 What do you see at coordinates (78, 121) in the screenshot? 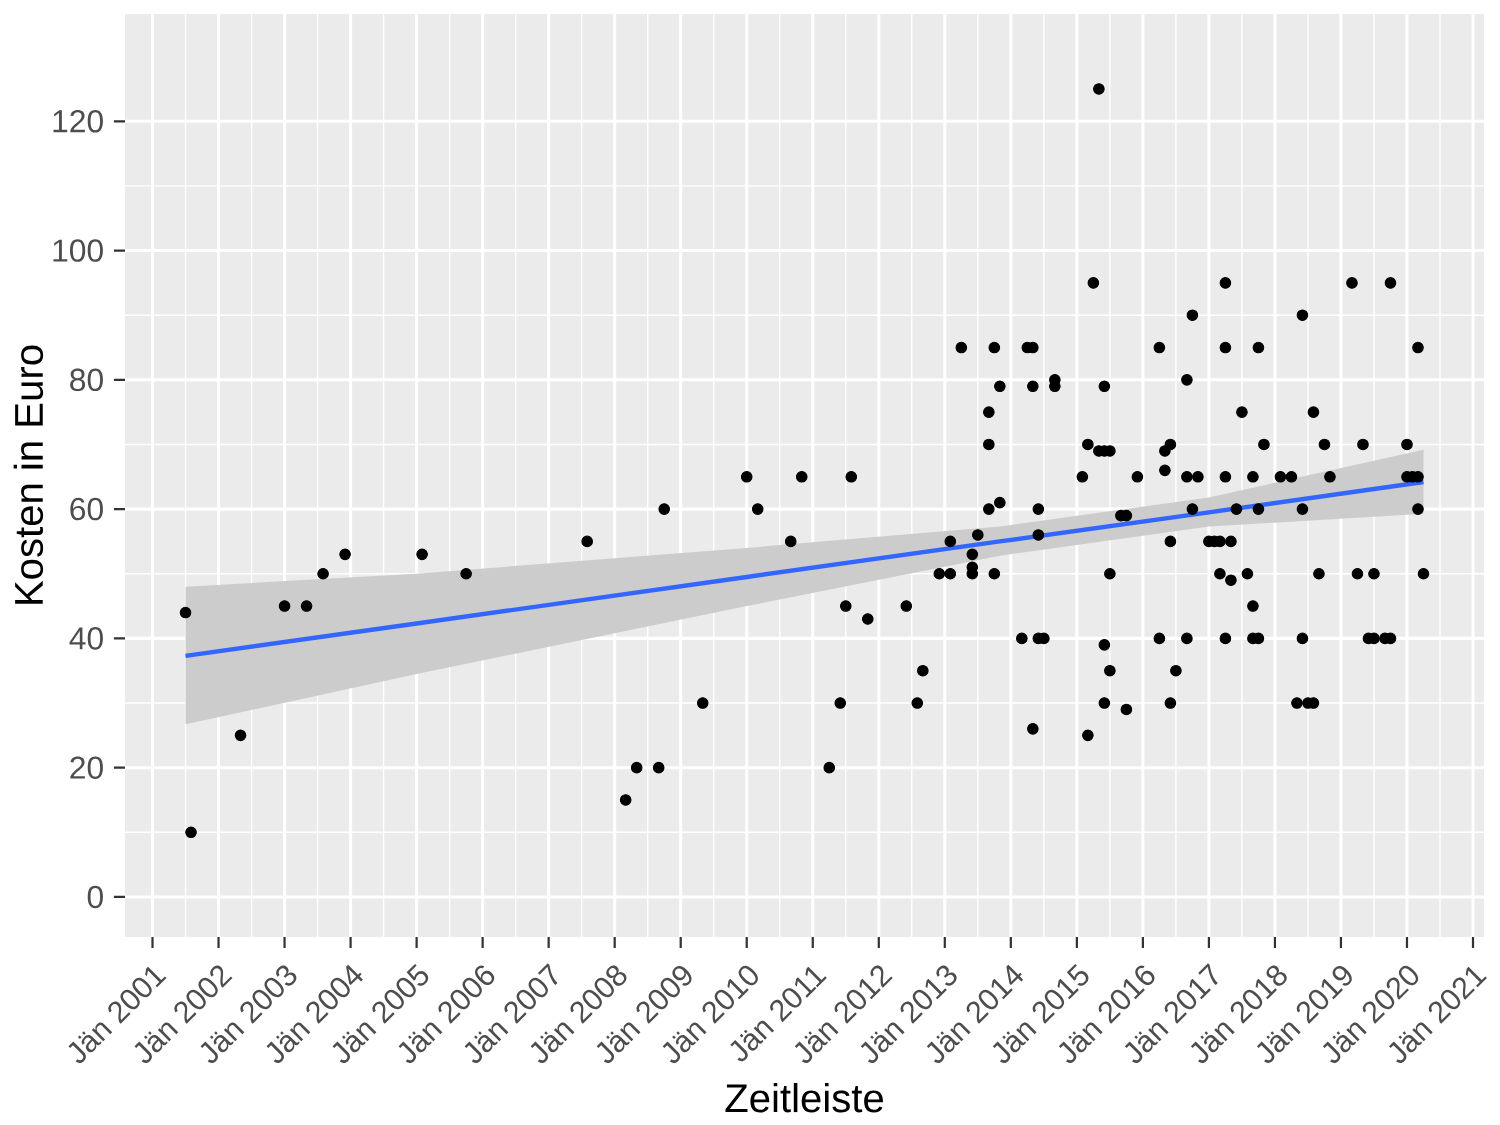
I see `y-tick-label: 120` at bounding box center [78, 121].